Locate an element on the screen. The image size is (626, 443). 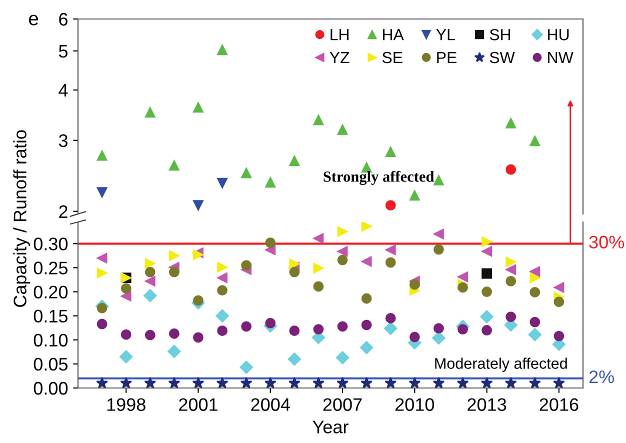
legend-label: YL is located at coordinates (445, 34).